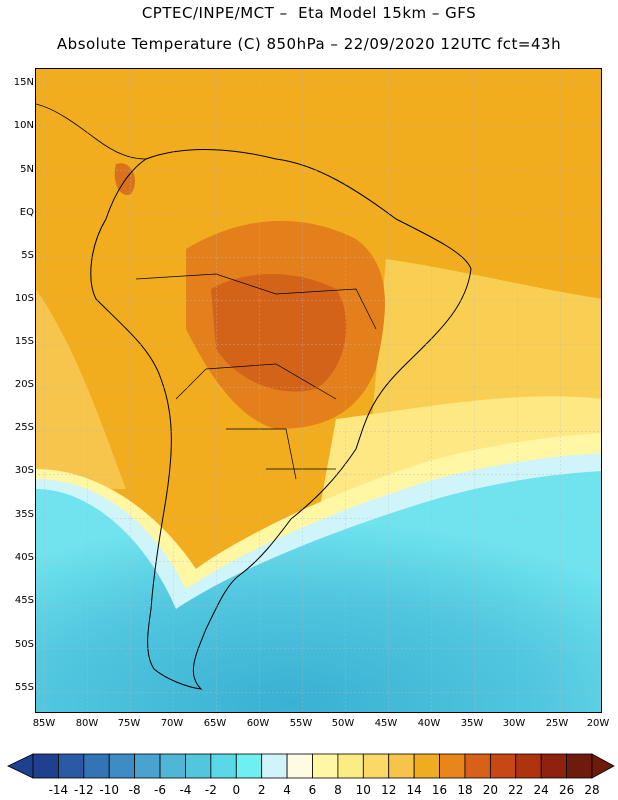 The image size is (618, 800). What do you see at coordinates (472, 723) in the screenshot?
I see `lon-label: 35W` at bounding box center [472, 723].